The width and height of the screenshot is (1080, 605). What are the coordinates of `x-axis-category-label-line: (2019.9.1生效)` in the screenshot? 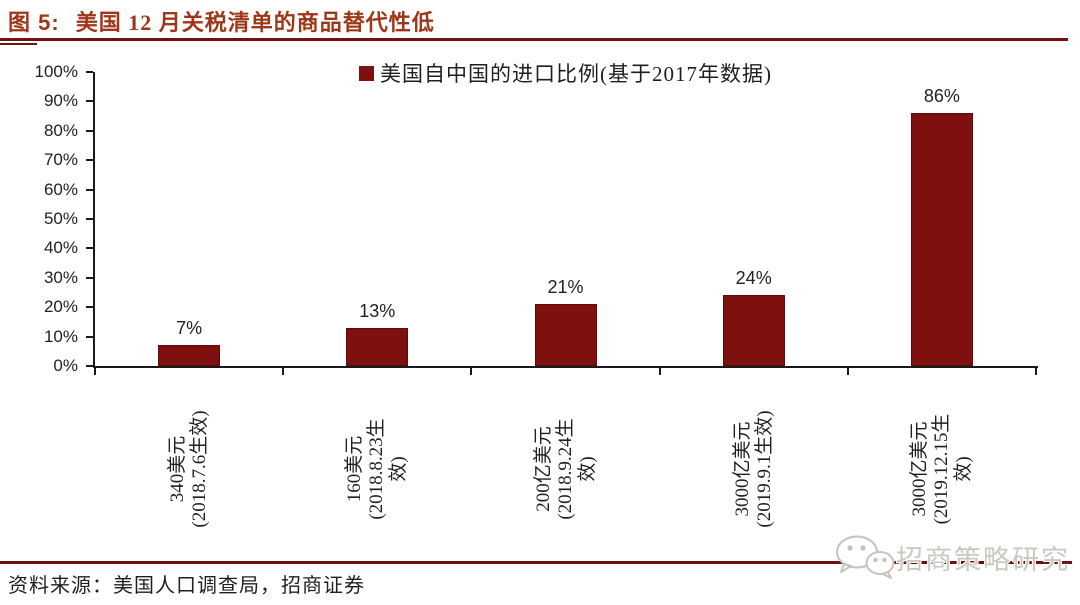 It's located at (764, 469).